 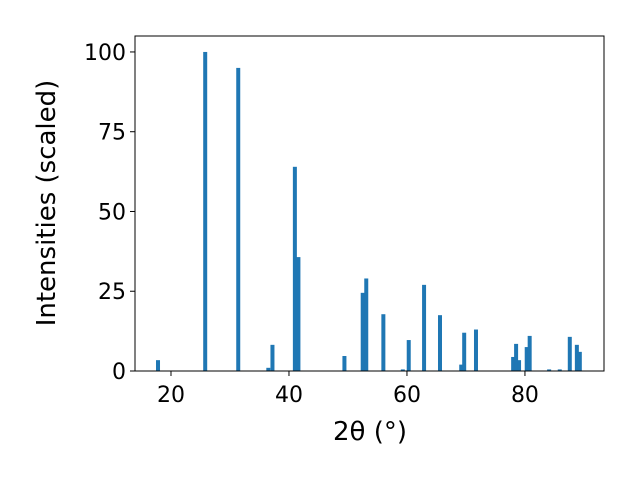 What do you see at coordinates (112, 212) in the screenshot?
I see `y-tick-label: 50` at bounding box center [112, 212].